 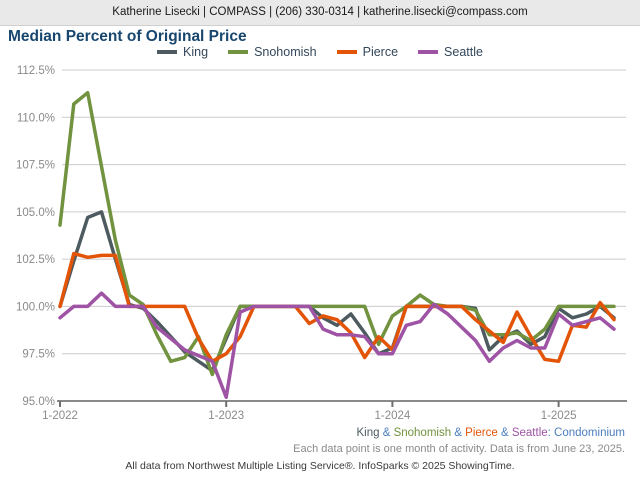 What do you see at coordinates (458, 433) in the screenshot?
I see `caption-sep2: &` at bounding box center [458, 433].